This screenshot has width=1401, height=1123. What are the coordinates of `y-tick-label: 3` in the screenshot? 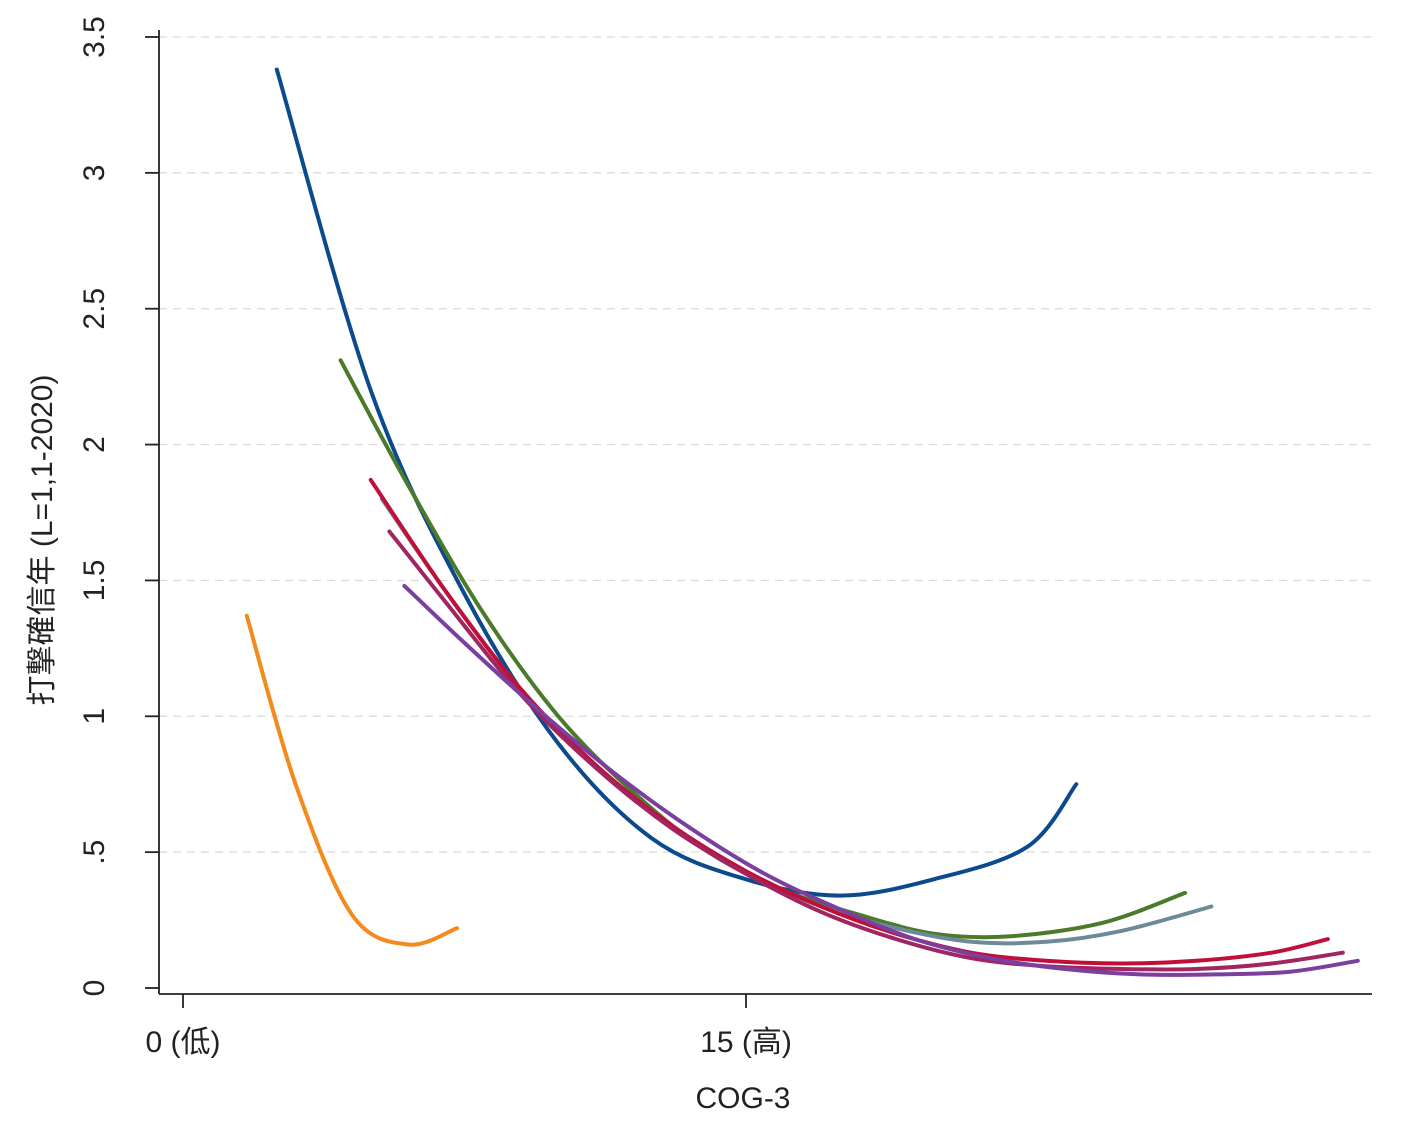 It's located at (94, 173).